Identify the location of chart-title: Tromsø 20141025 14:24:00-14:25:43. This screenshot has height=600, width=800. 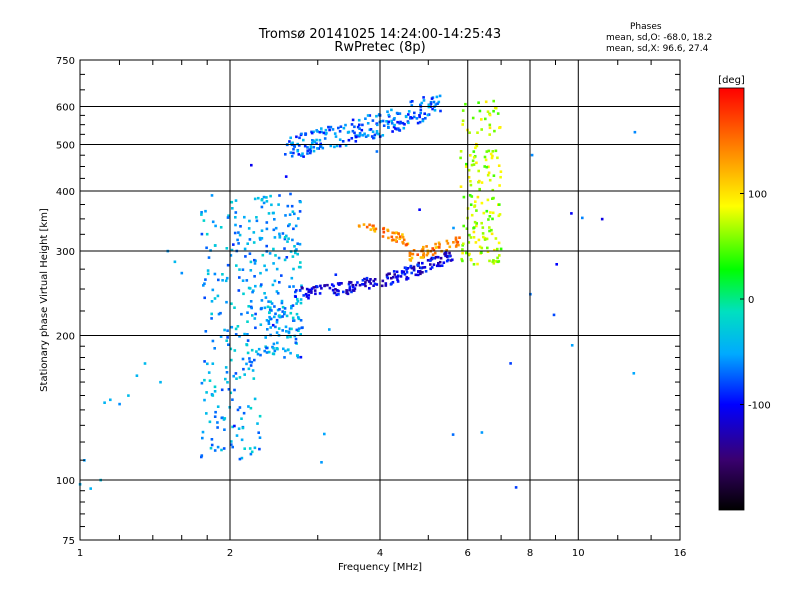
(380, 34).